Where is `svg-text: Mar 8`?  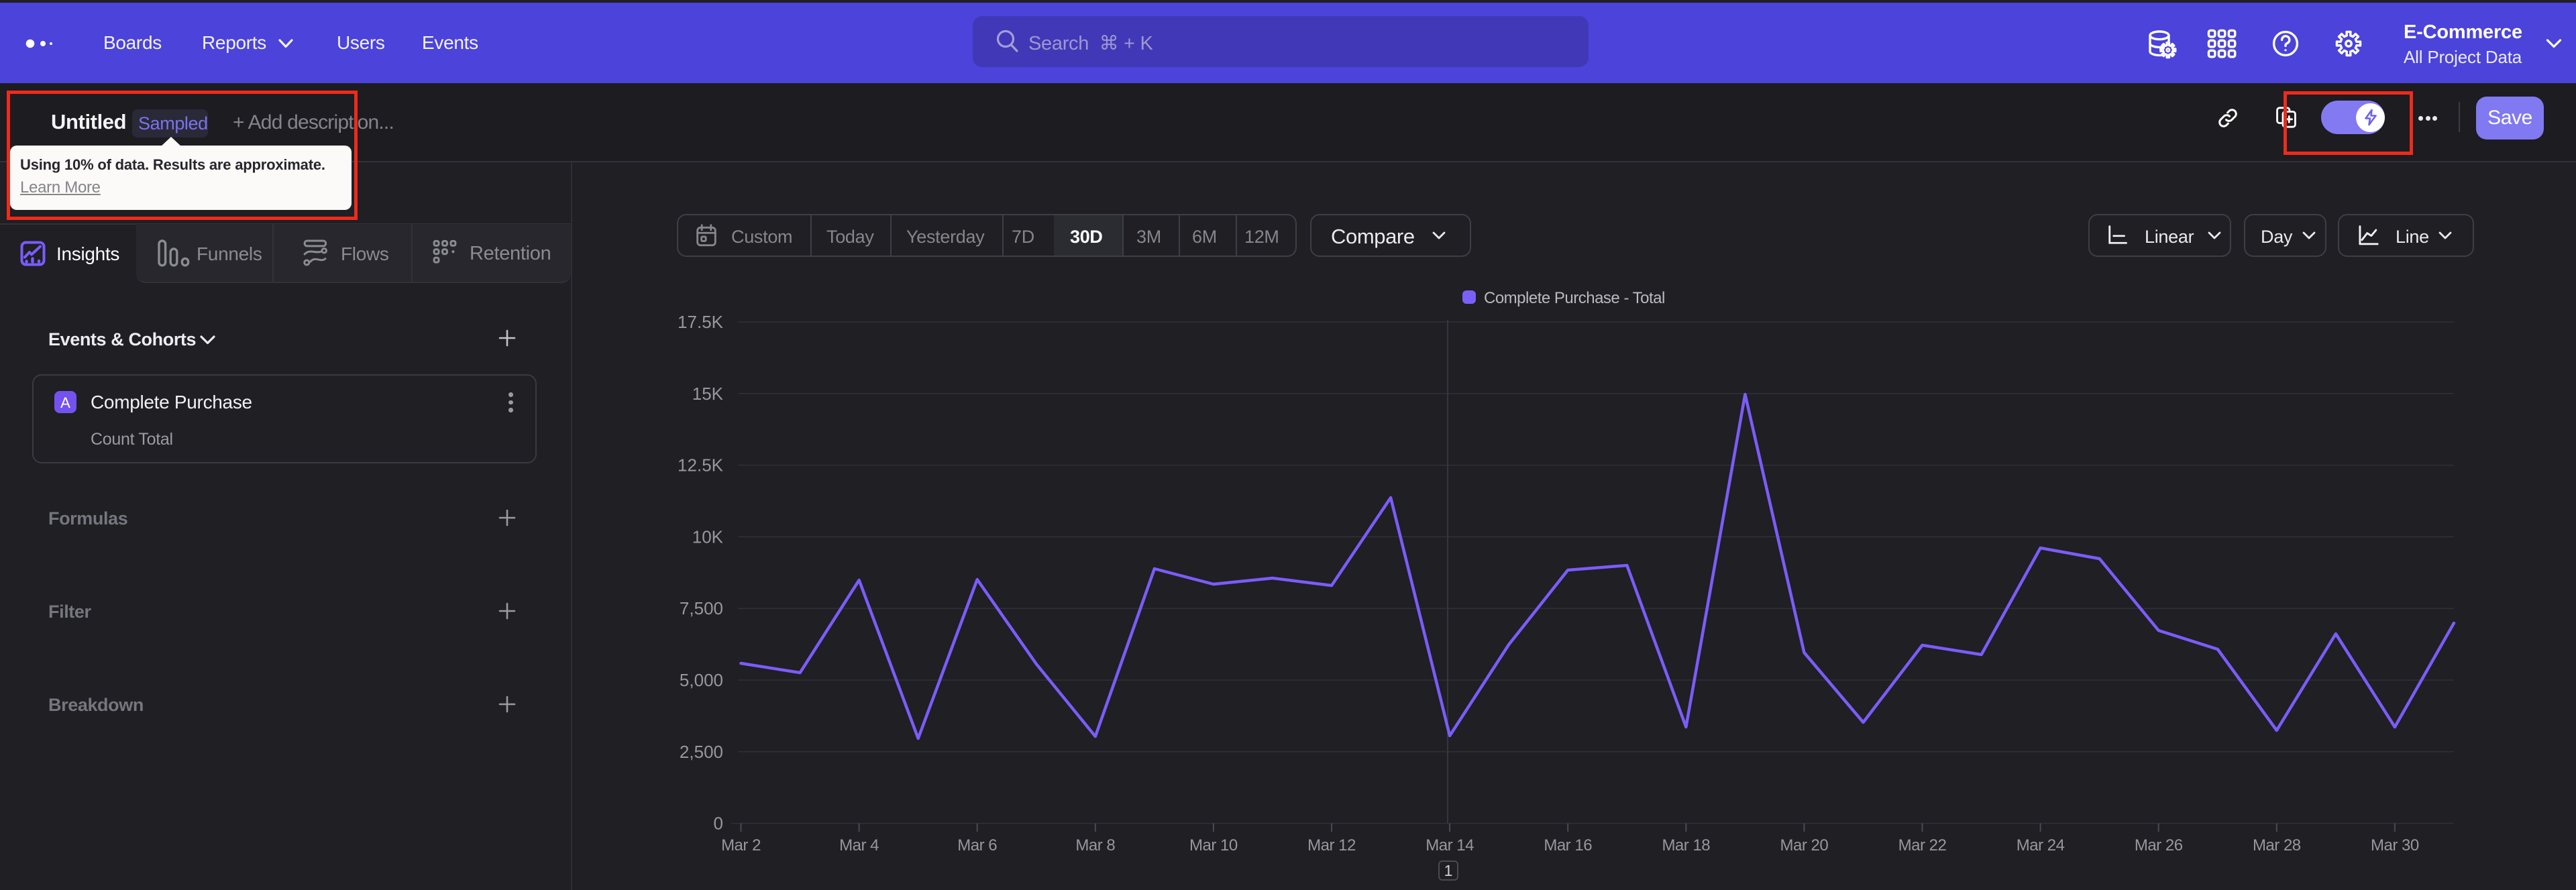
svg-text: Mar 8 is located at coordinates (1095, 845).